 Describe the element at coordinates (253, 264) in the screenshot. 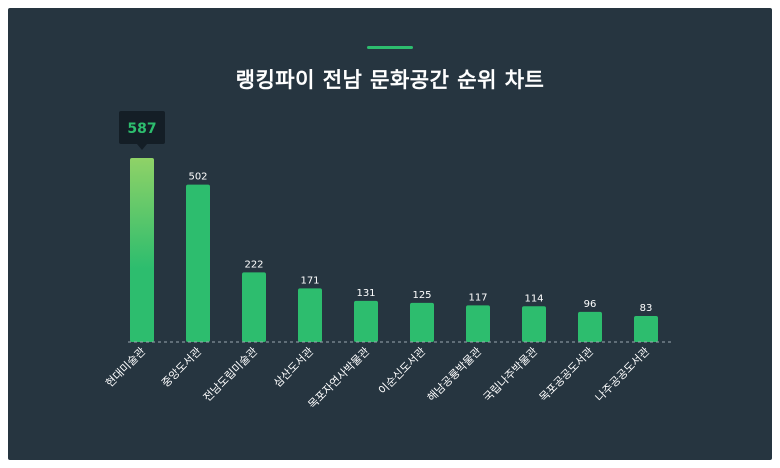

I see `value-label-2: 222` at that location.